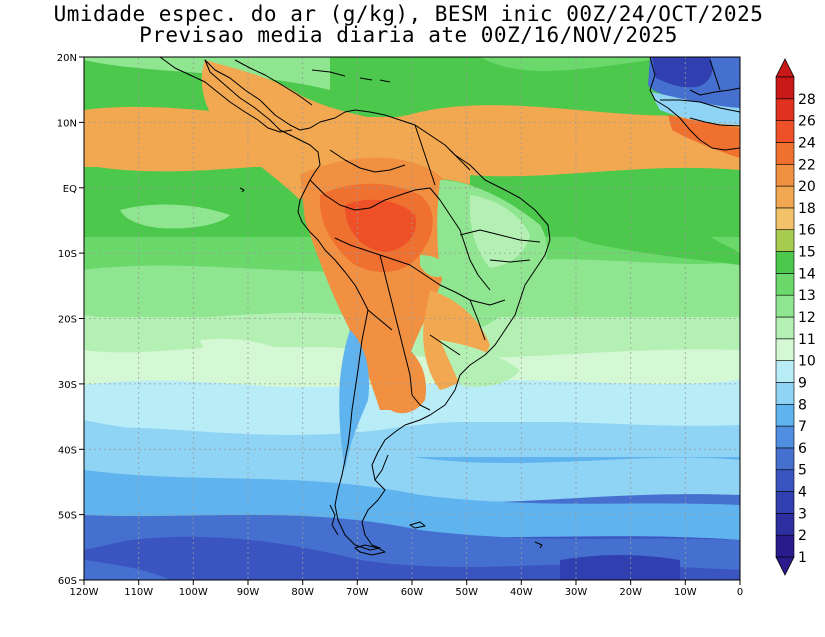  I want to click on lat-tick-label: 10S, so click(67, 254).